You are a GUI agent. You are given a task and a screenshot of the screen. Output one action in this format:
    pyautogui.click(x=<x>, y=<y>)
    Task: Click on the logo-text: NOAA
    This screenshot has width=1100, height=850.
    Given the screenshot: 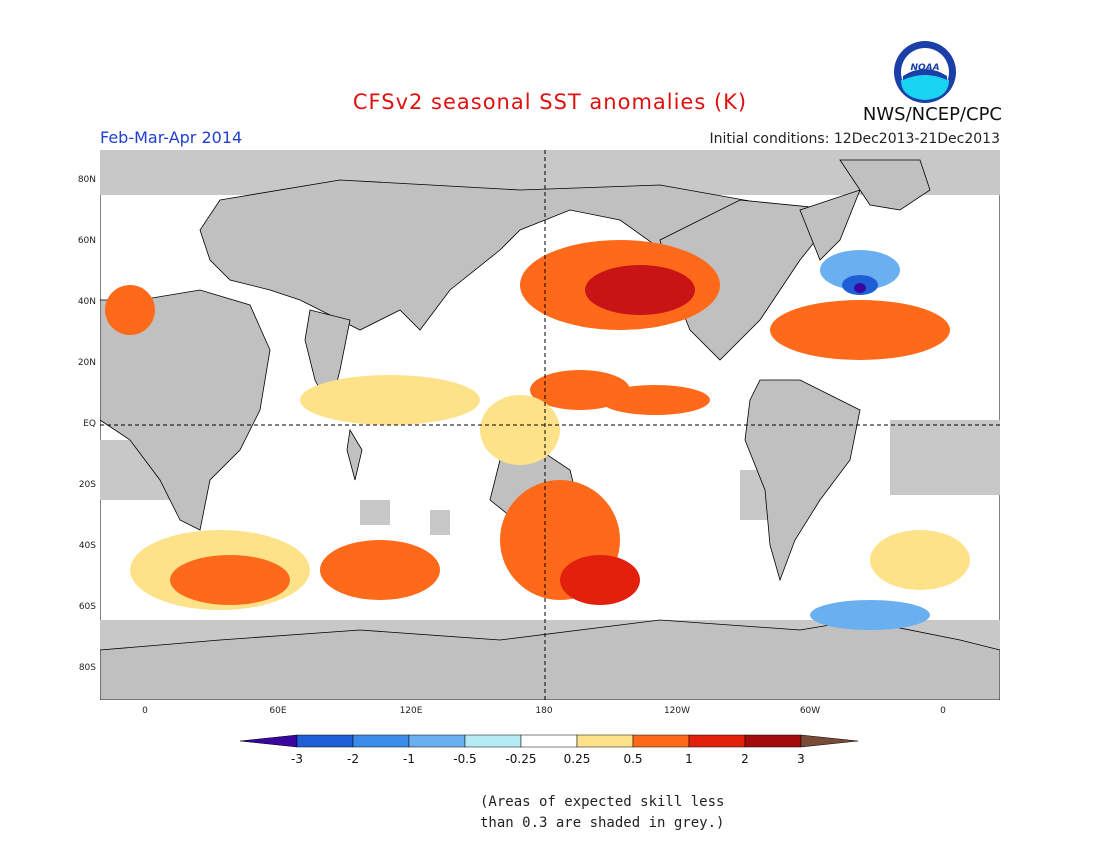 What is the action you would take?
    pyautogui.click(x=924, y=68)
    